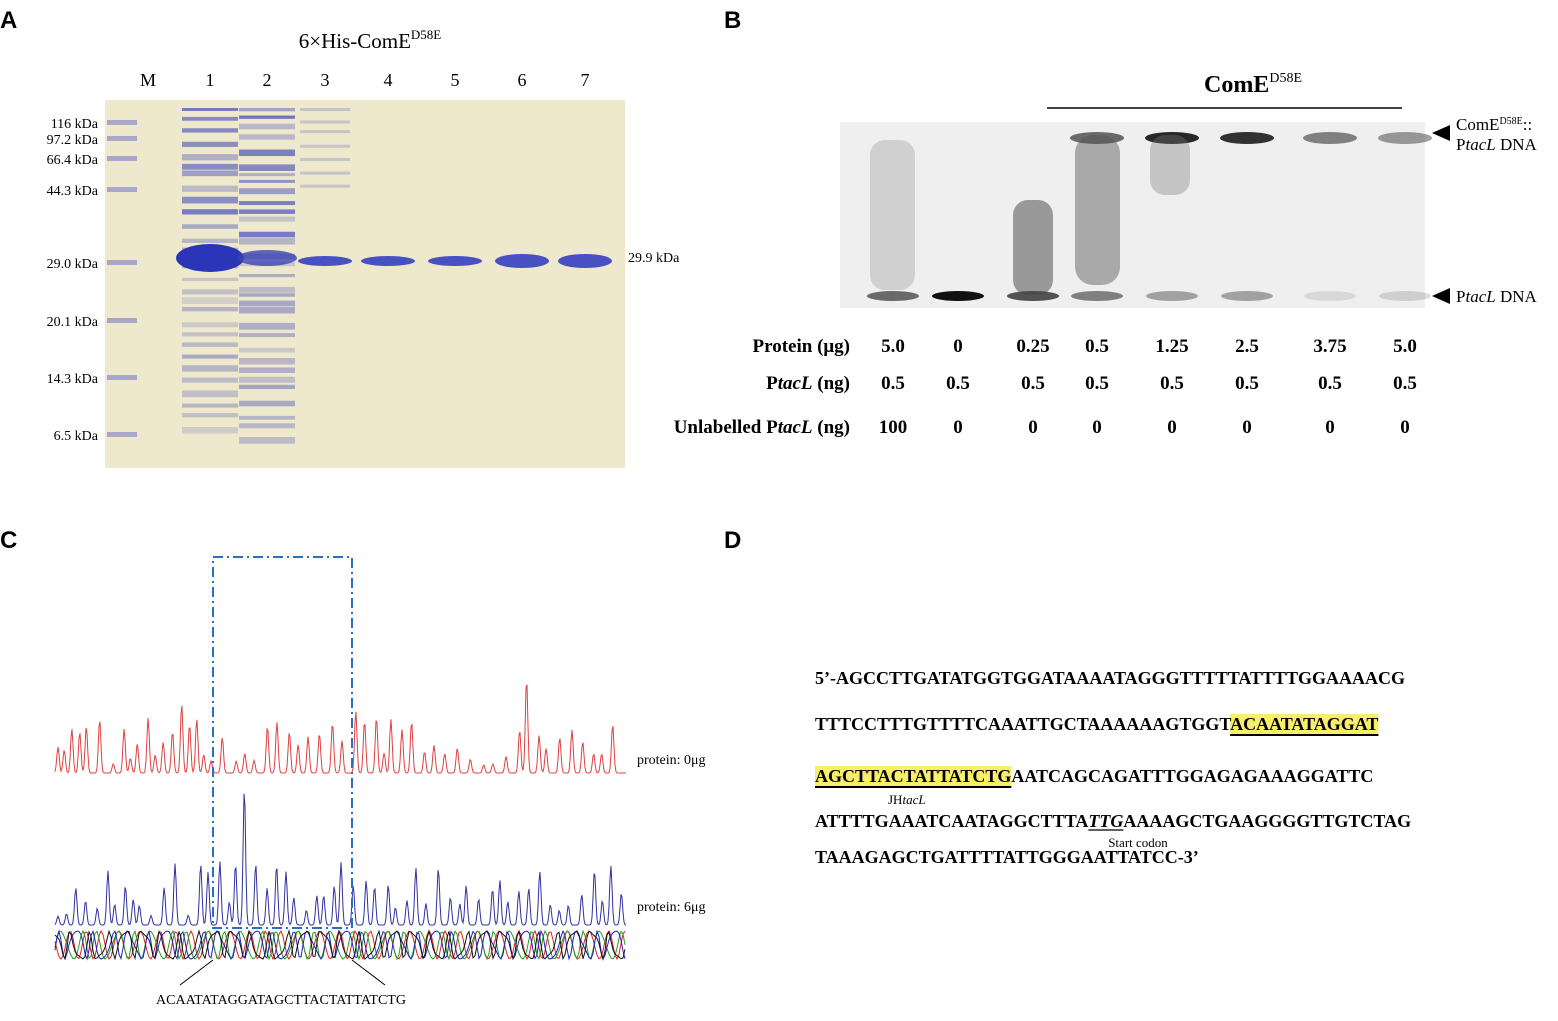  What do you see at coordinates (1517, 144) in the screenshot?
I see `t: DNA` at bounding box center [1517, 144].